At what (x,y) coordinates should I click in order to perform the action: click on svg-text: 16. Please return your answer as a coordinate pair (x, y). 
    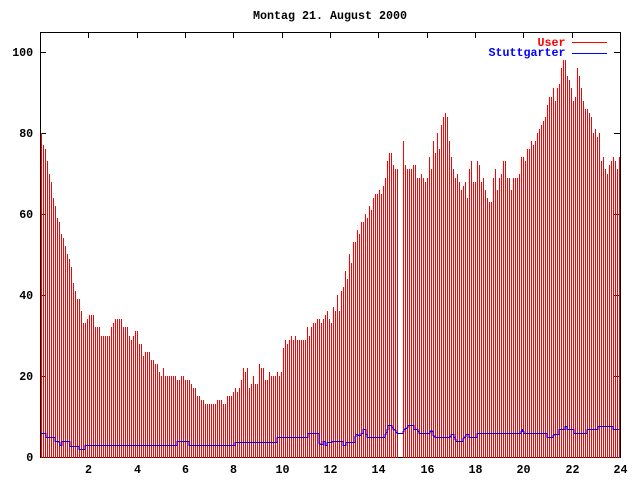
    Looking at the image, I should click on (428, 470).